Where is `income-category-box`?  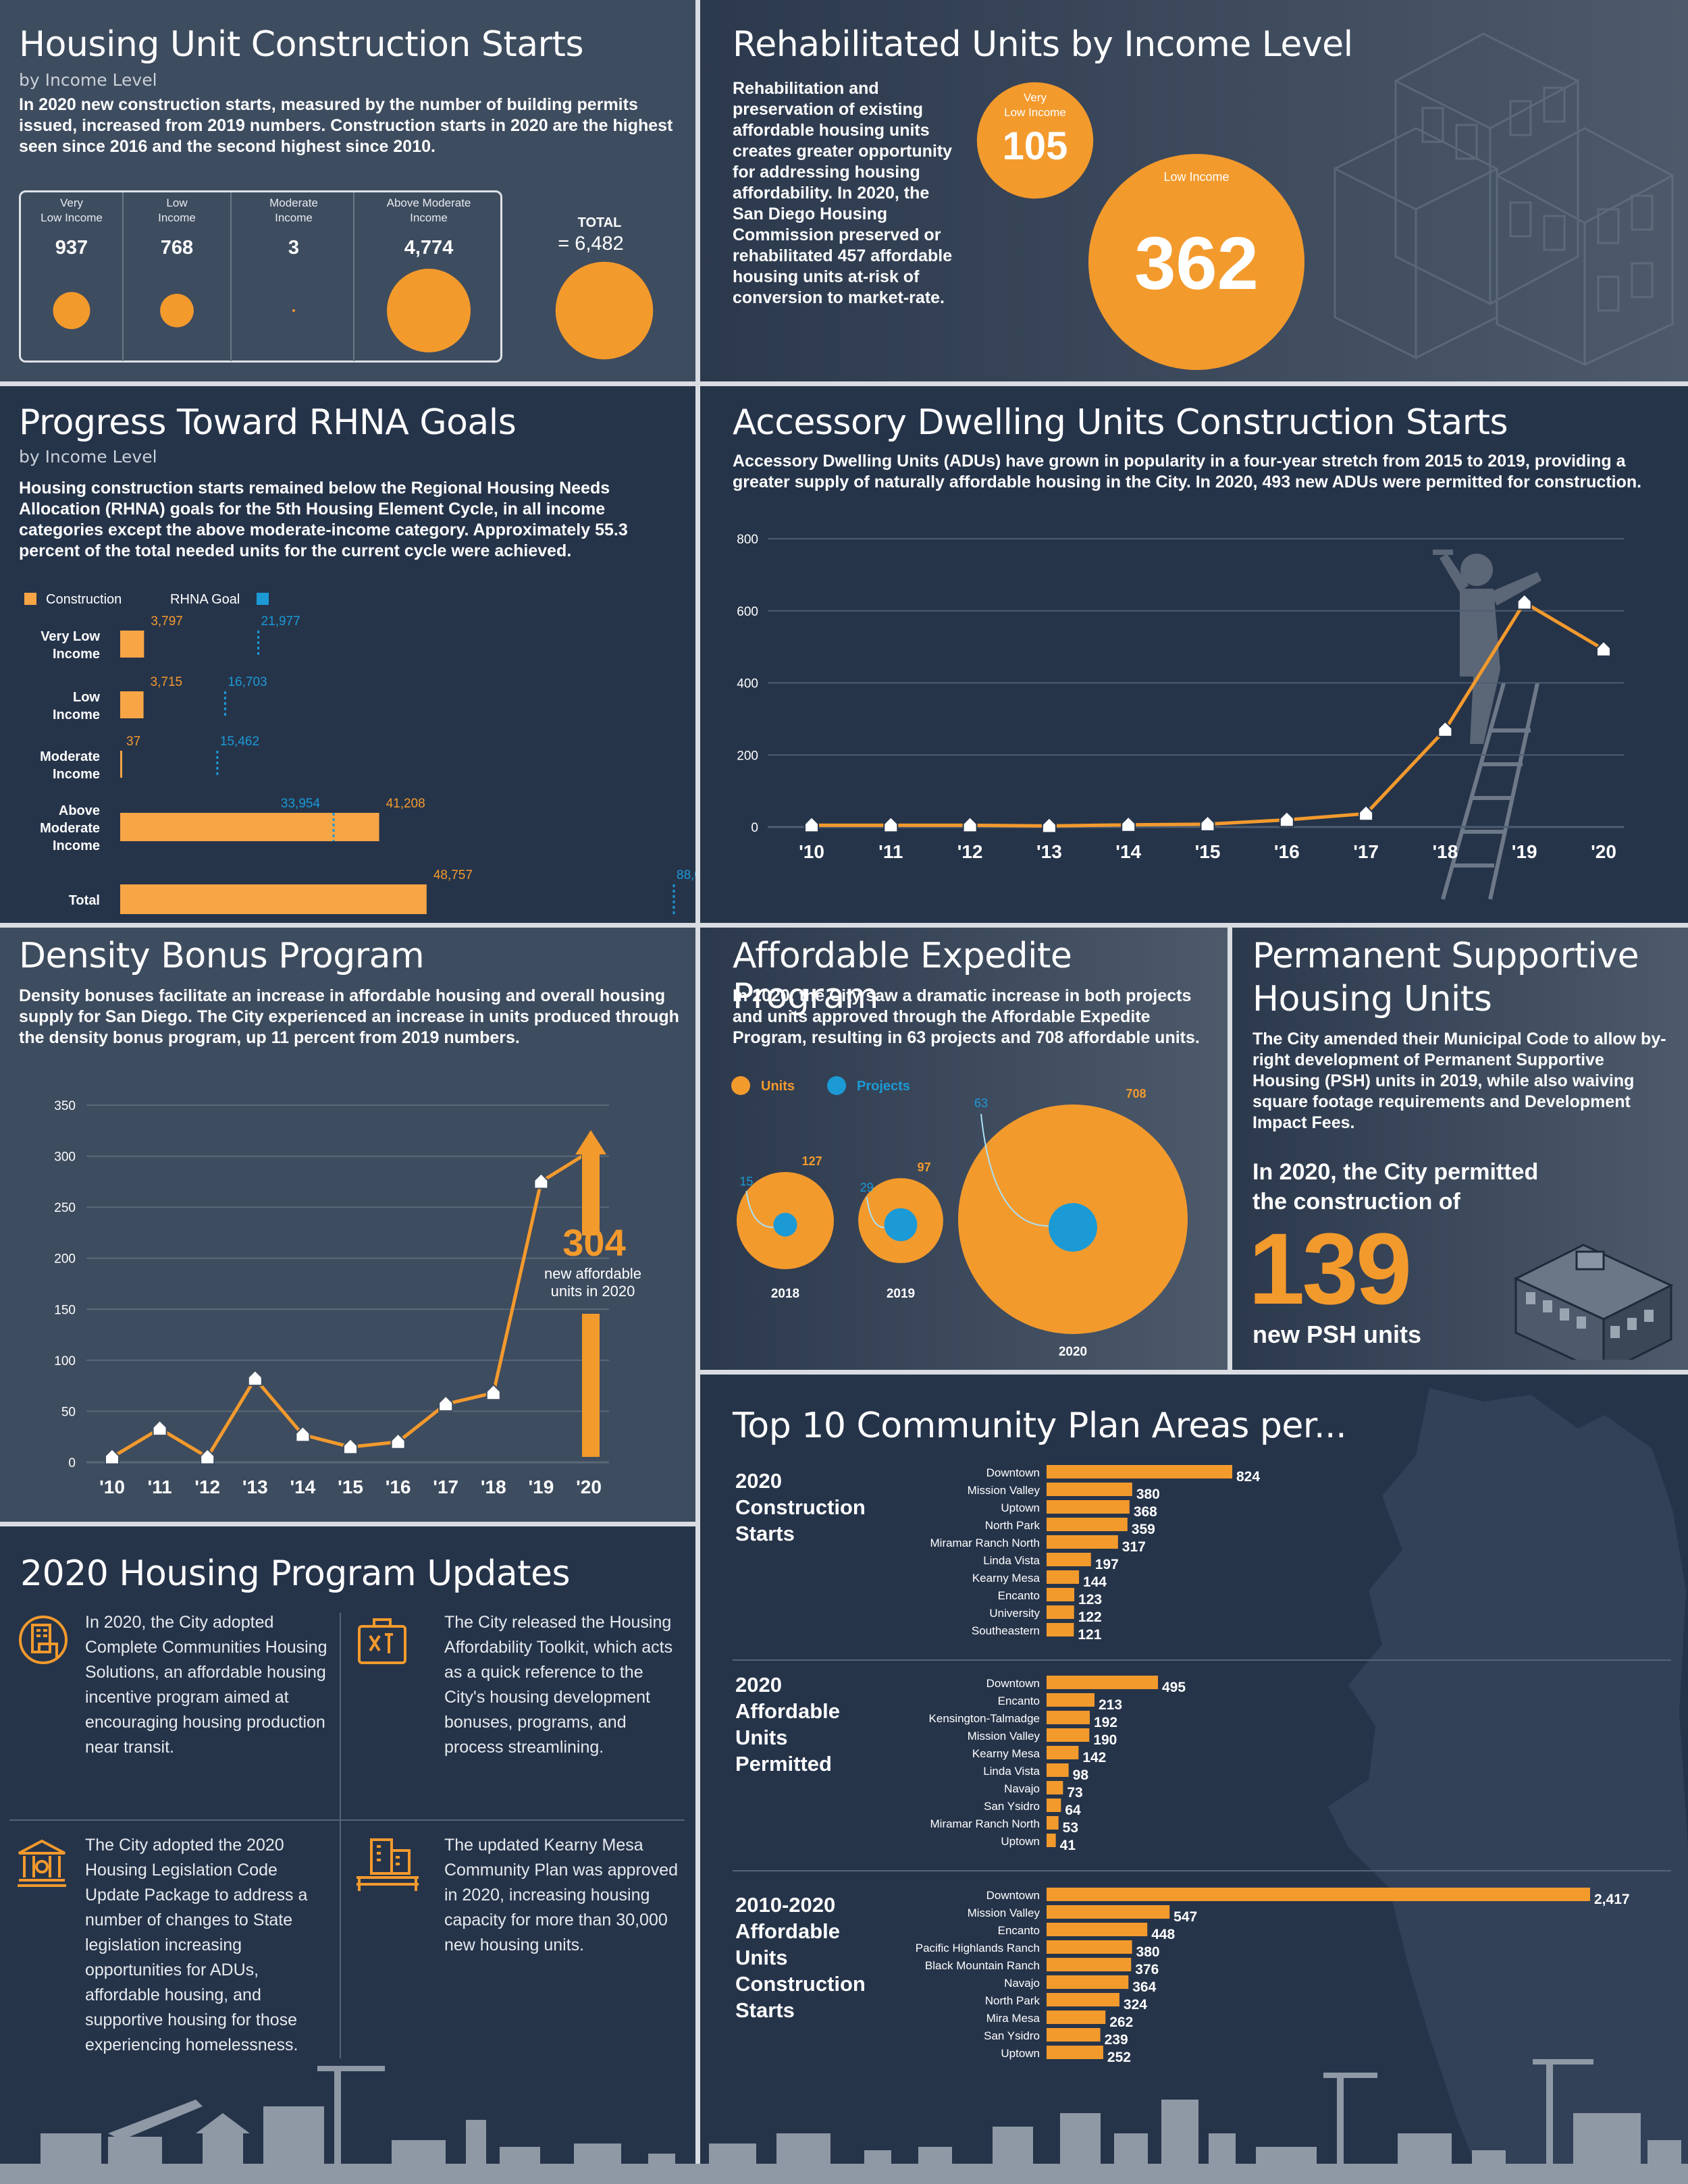 income-category-box is located at coordinates (260, 276).